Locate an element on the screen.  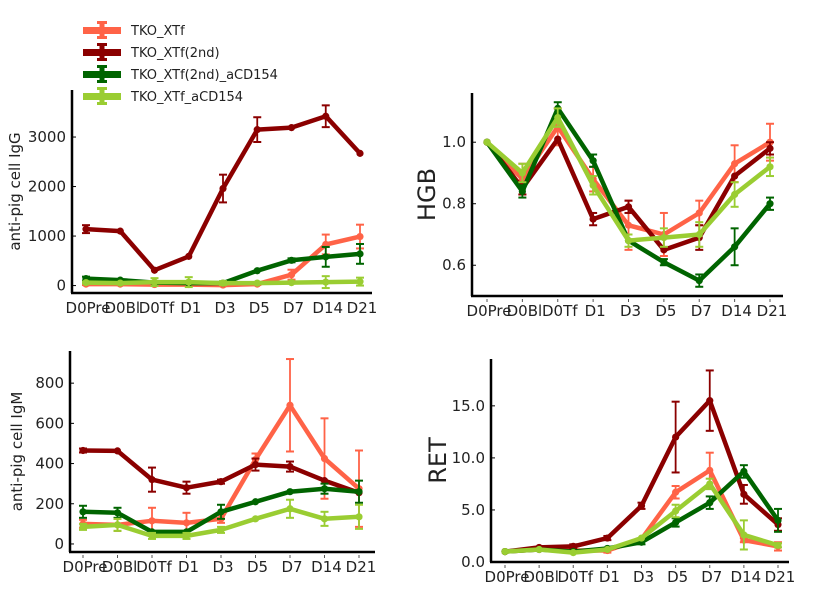
y-tick-label: 1.0 is located at coordinates (454, 142).